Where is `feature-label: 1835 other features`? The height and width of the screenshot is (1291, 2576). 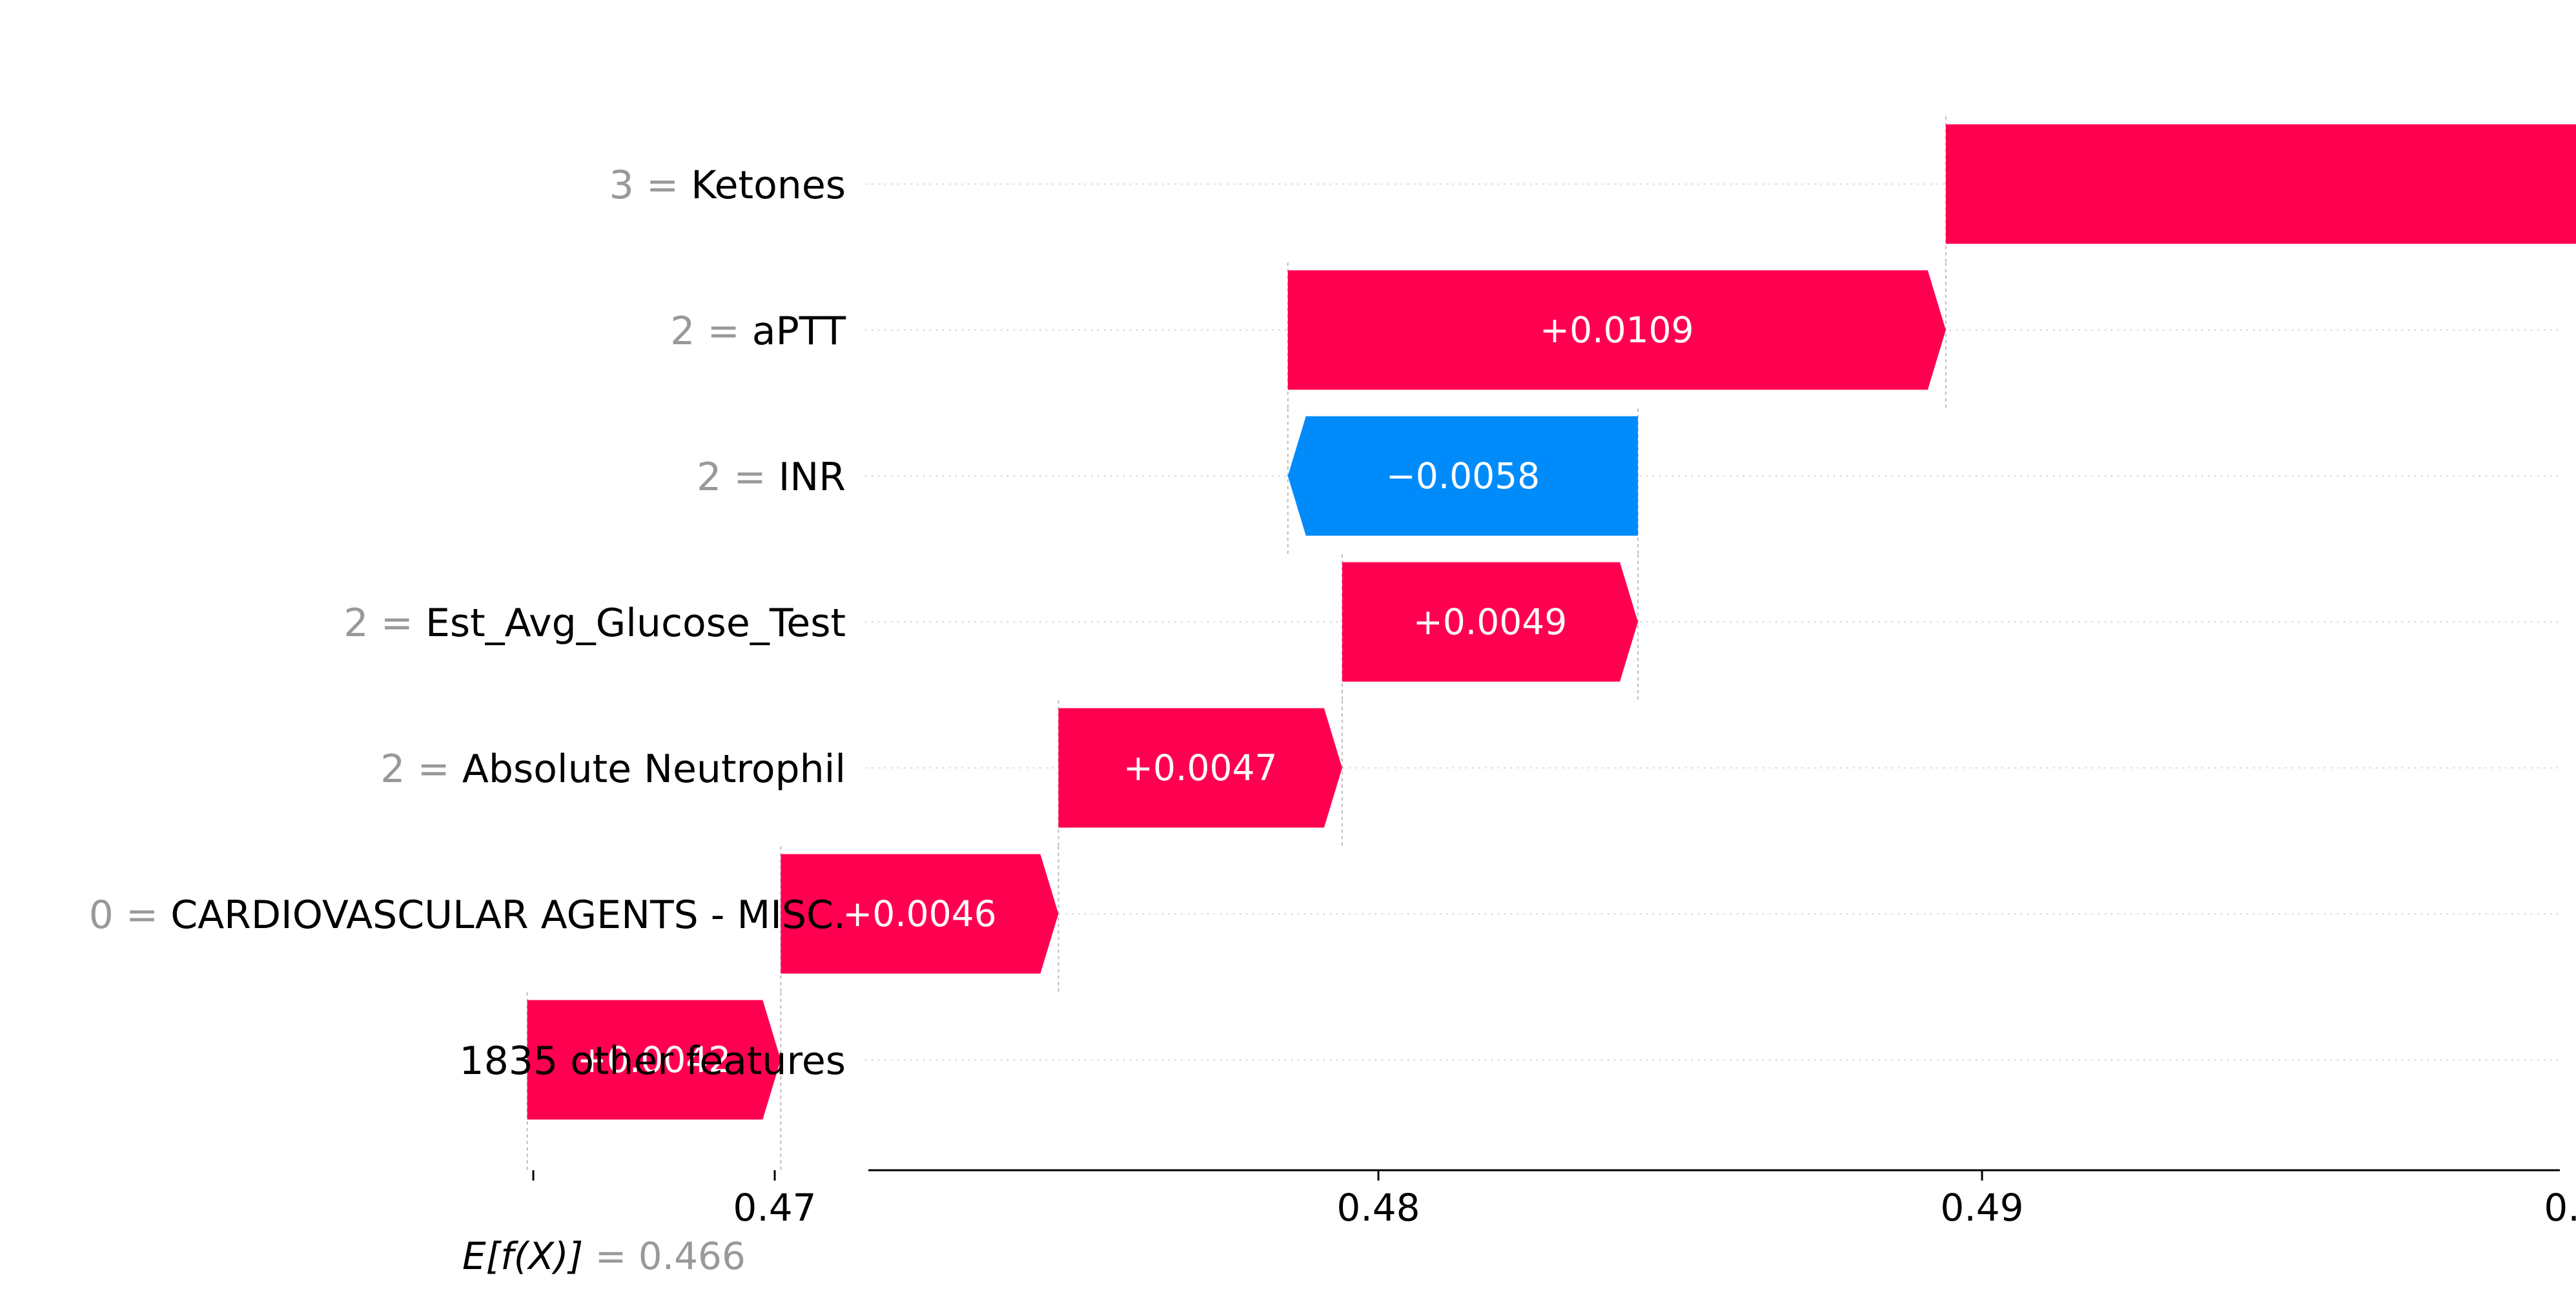 feature-label: 1835 other features is located at coordinates (652, 1061).